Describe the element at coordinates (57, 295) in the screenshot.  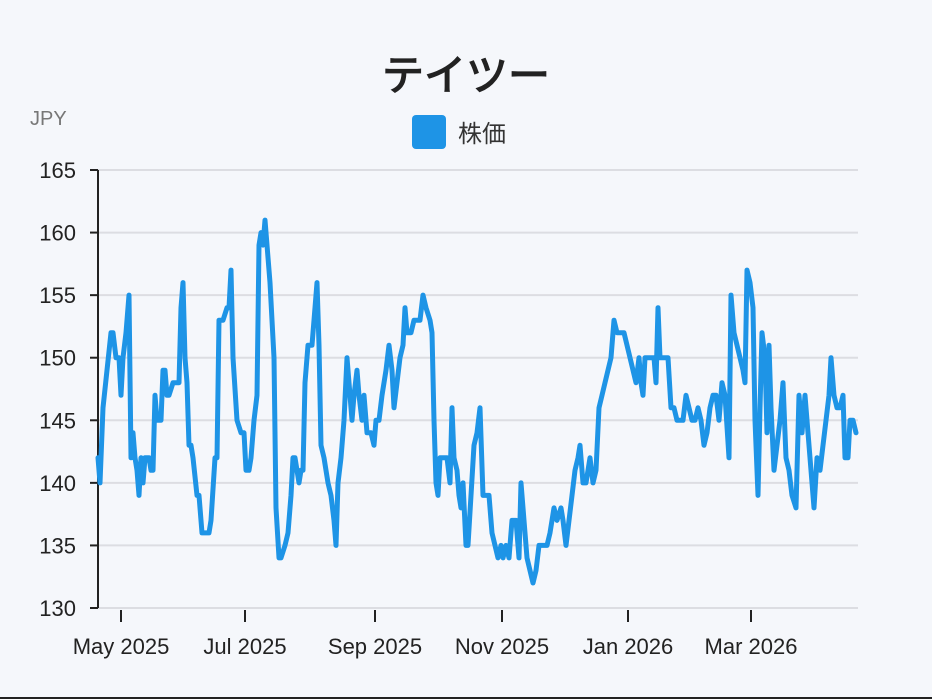
I see `svg-text: 155` at that location.